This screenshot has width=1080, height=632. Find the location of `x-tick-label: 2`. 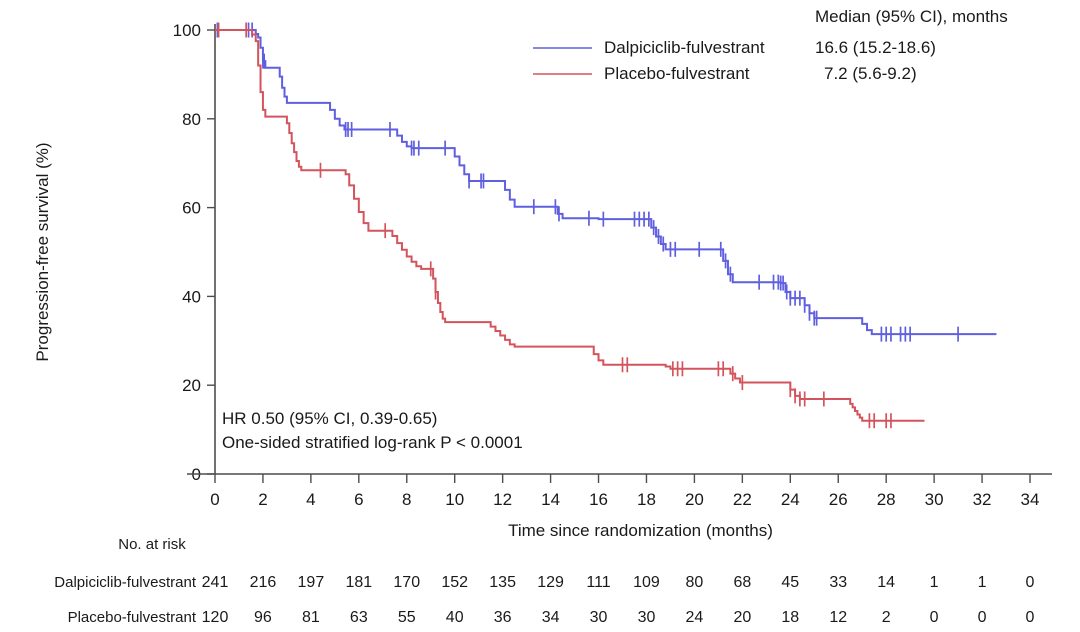

x-tick-label: 2 is located at coordinates (262, 499).